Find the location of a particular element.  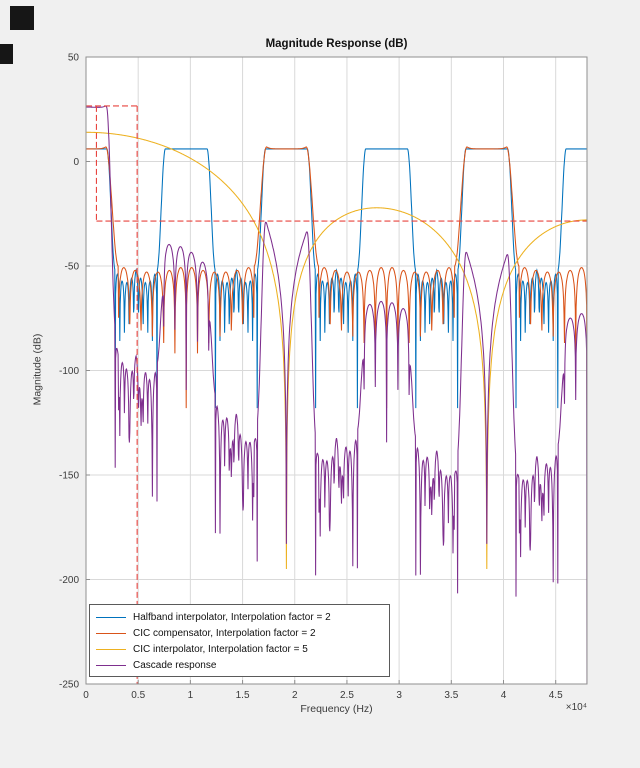

y-tick-label: 50 is located at coordinates (74, 58).